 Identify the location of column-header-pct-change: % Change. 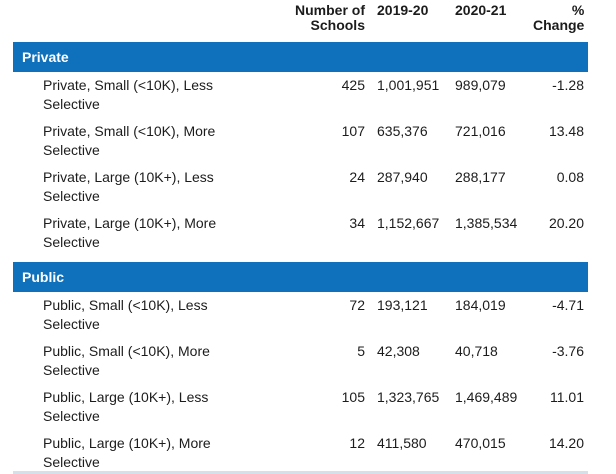
(559, 17).